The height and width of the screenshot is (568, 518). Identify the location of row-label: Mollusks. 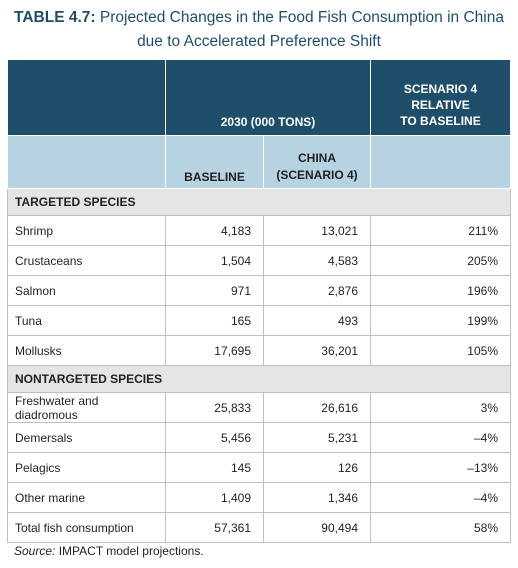
(86, 350).